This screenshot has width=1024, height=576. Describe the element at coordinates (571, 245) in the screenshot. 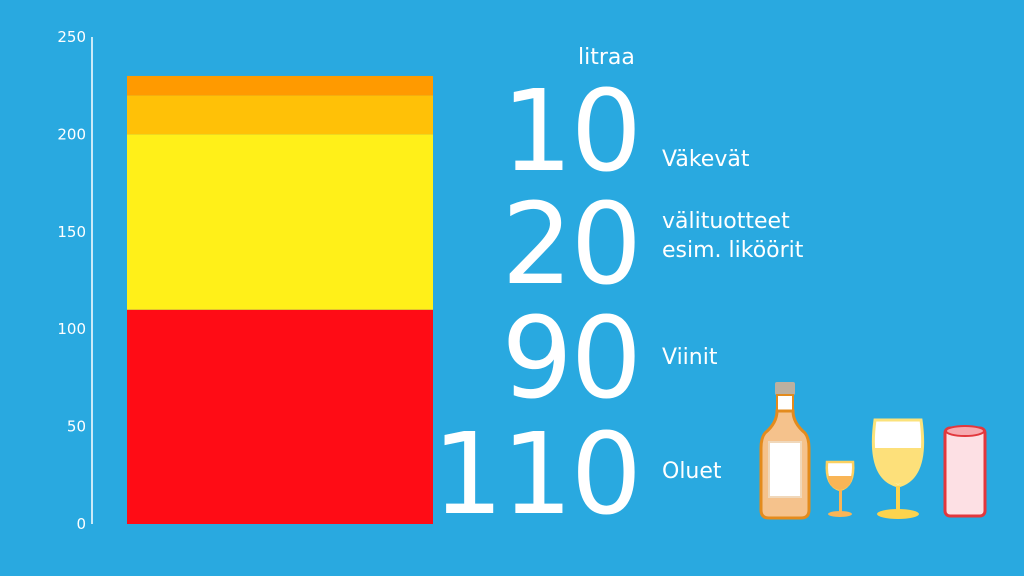

I see `value-label-valituotteet: 20` at that location.